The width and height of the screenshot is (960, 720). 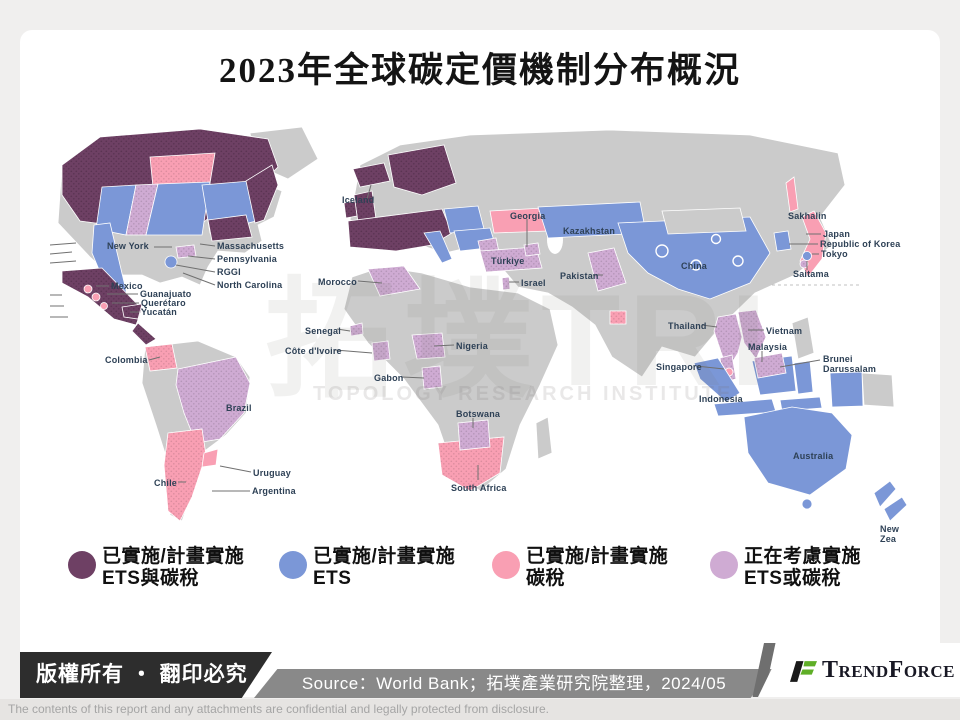 What do you see at coordinates (589, 231) in the screenshot?
I see `map-label: Kazakhstan` at bounding box center [589, 231].